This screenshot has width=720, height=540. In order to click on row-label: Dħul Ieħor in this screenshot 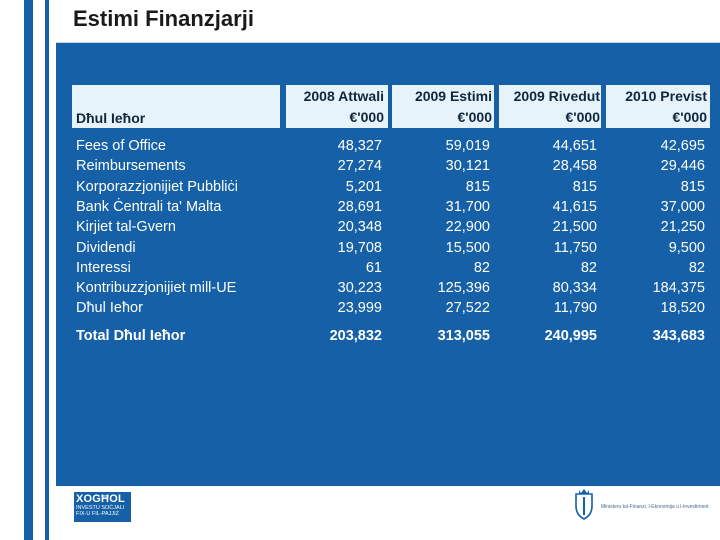, I will do `click(109, 308)`.